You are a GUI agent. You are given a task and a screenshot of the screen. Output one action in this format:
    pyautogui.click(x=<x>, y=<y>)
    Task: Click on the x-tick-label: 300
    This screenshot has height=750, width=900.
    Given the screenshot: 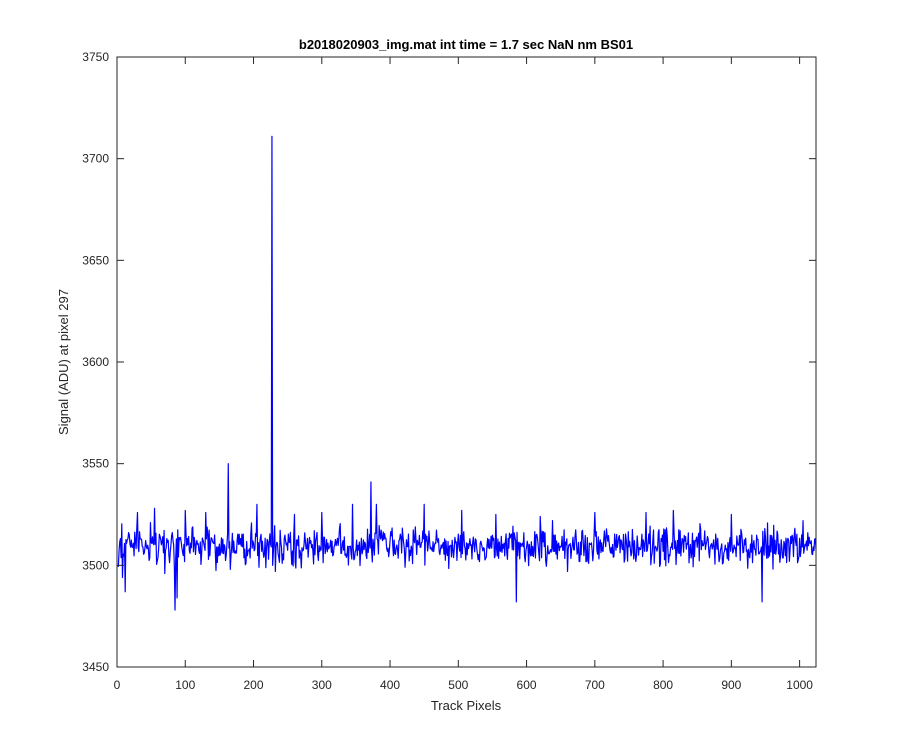 What is the action you would take?
    pyautogui.click(x=322, y=685)
    